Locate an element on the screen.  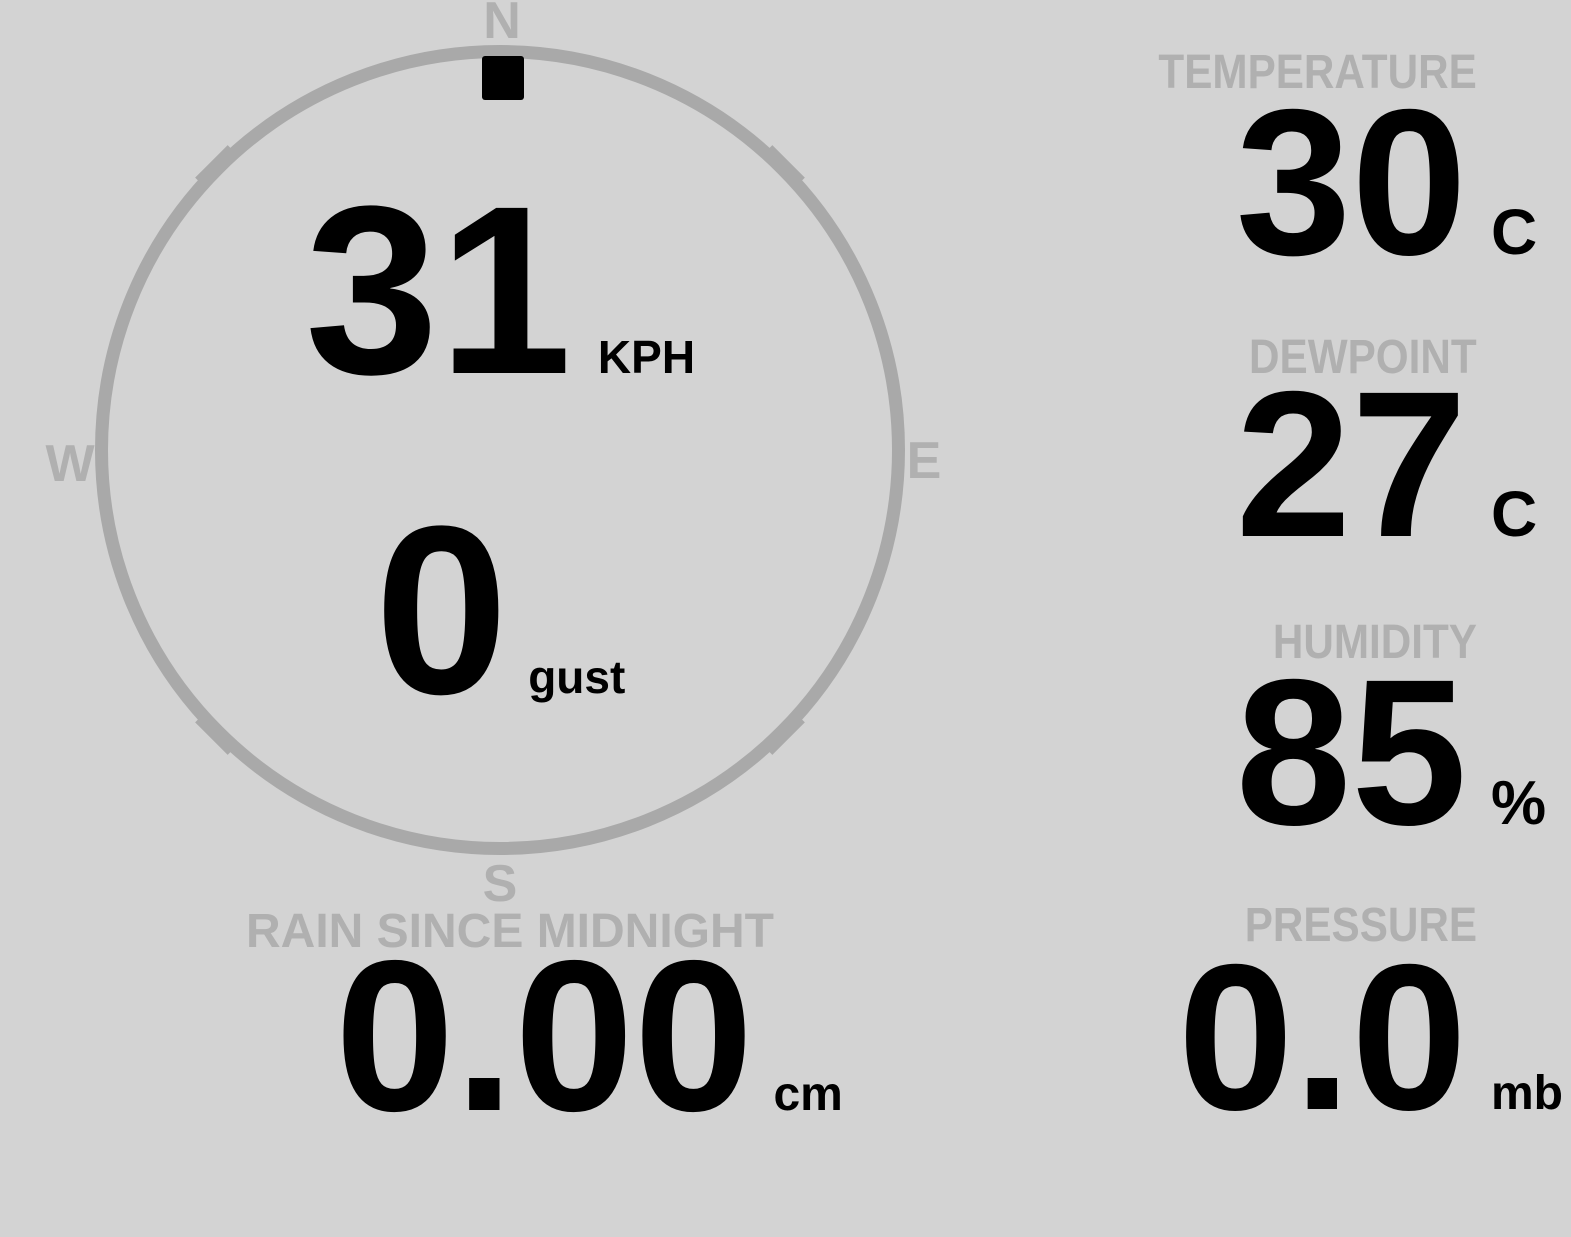
rain-unit: cm is located at coordinates (808, 1094).